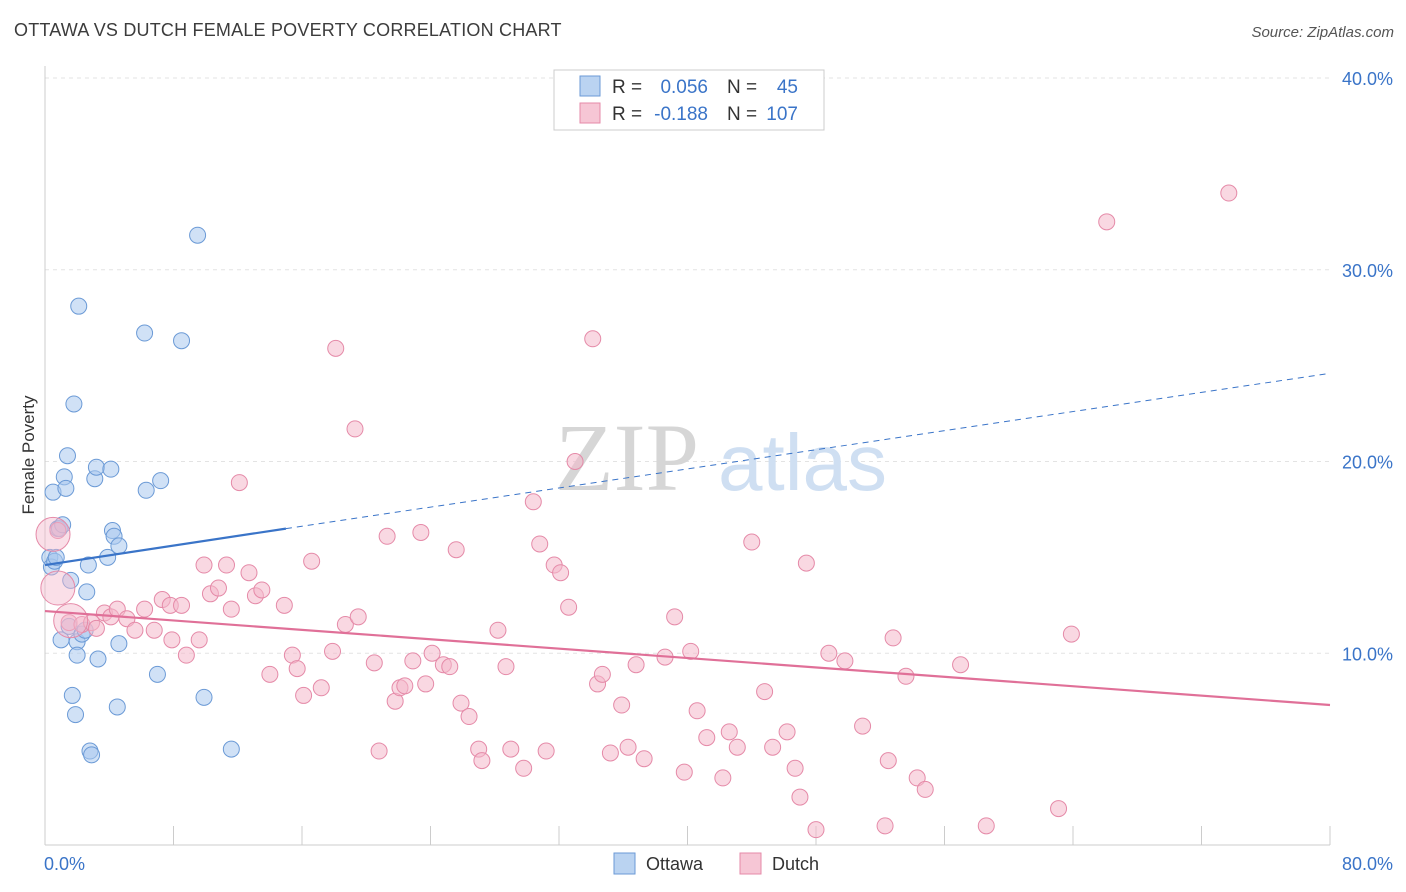 The image size is (1406, 892). I want to click on bottom-legend-swatch-dutch, so click(750, 863).